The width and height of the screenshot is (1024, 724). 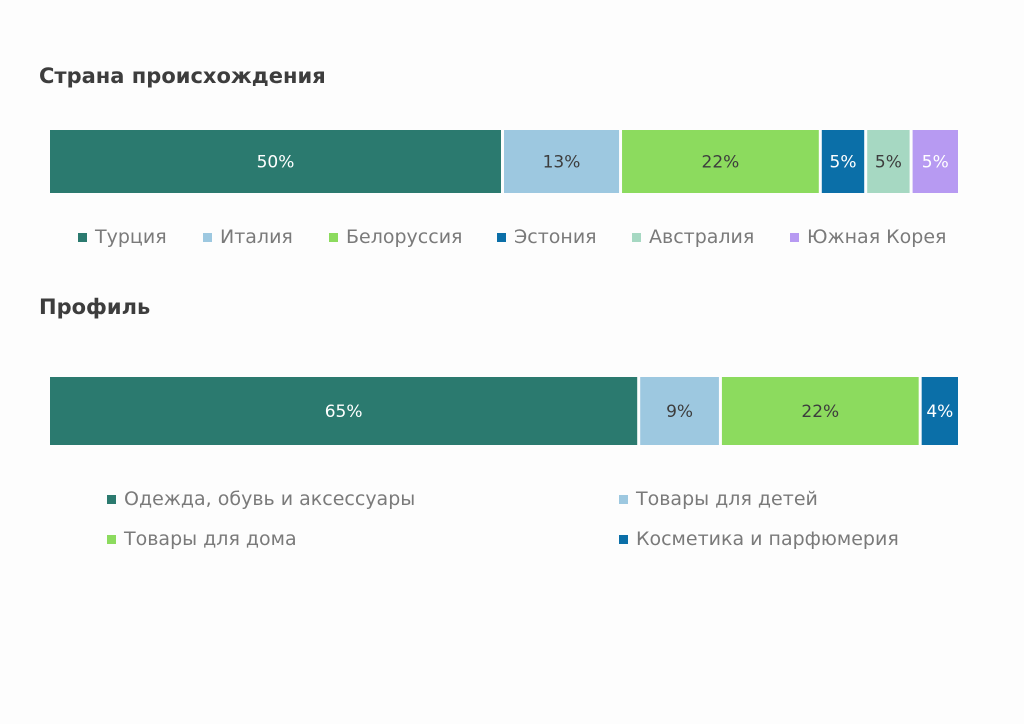 I want to click on profile-stacked-bar: 65% 9% 22% 4%, so click(x=504, y=411).